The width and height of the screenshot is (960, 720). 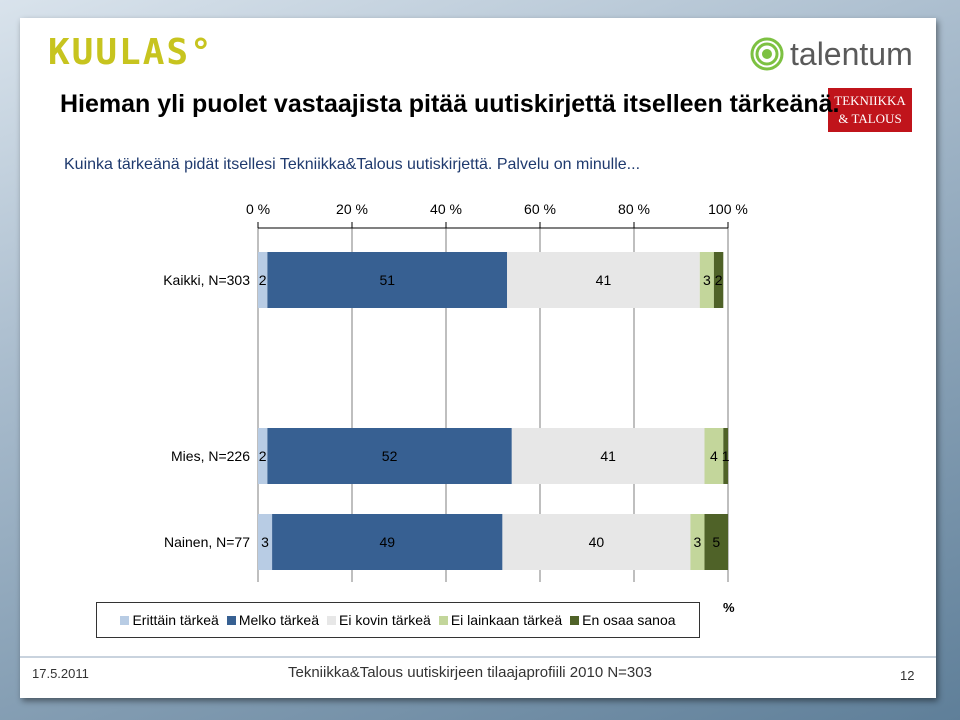 I want to click on legend-label: Ei lainkaan tärkeä, so click(x=506, y=620).